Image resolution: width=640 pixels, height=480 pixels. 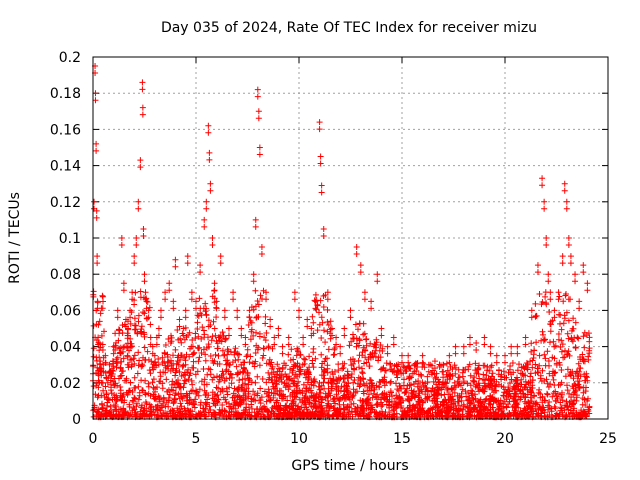 I want to click on x-axis-label: GPS time / hours, so click(x=349, y=466).